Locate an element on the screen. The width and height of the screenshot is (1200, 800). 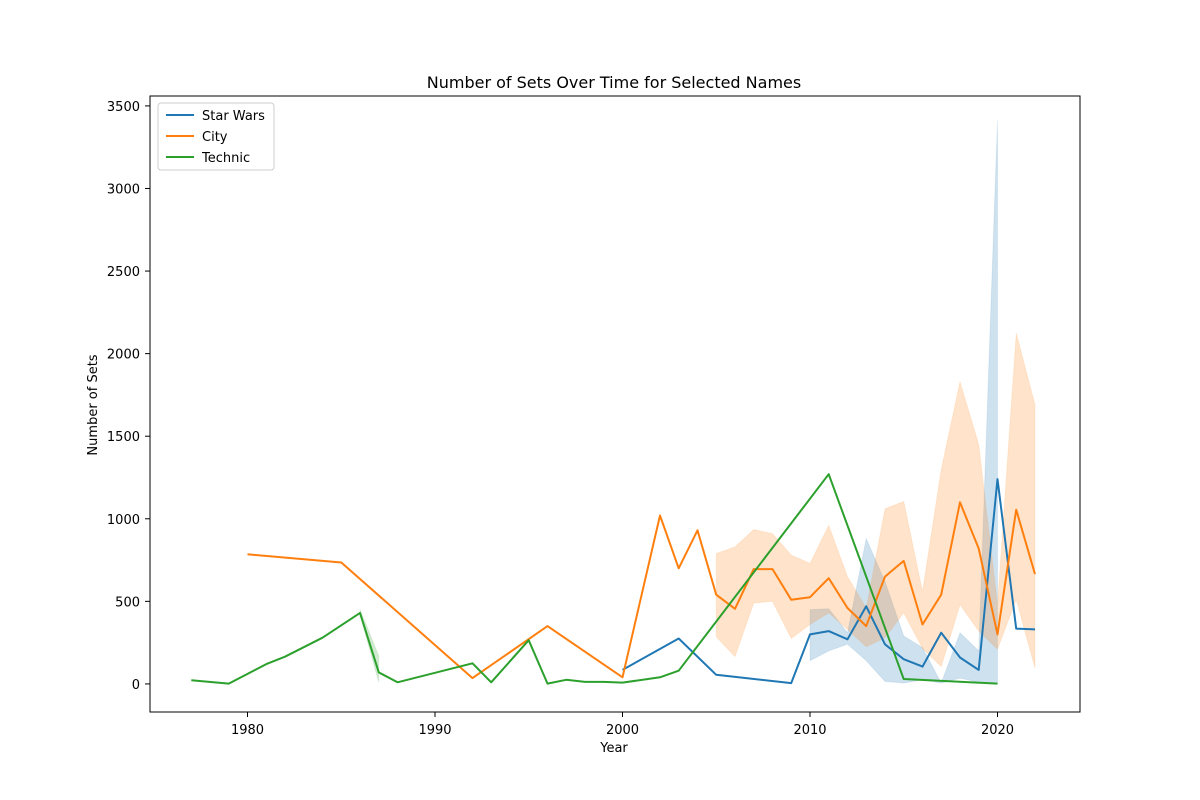
y-tick-label: 0 is located at coordinates (136, 685).